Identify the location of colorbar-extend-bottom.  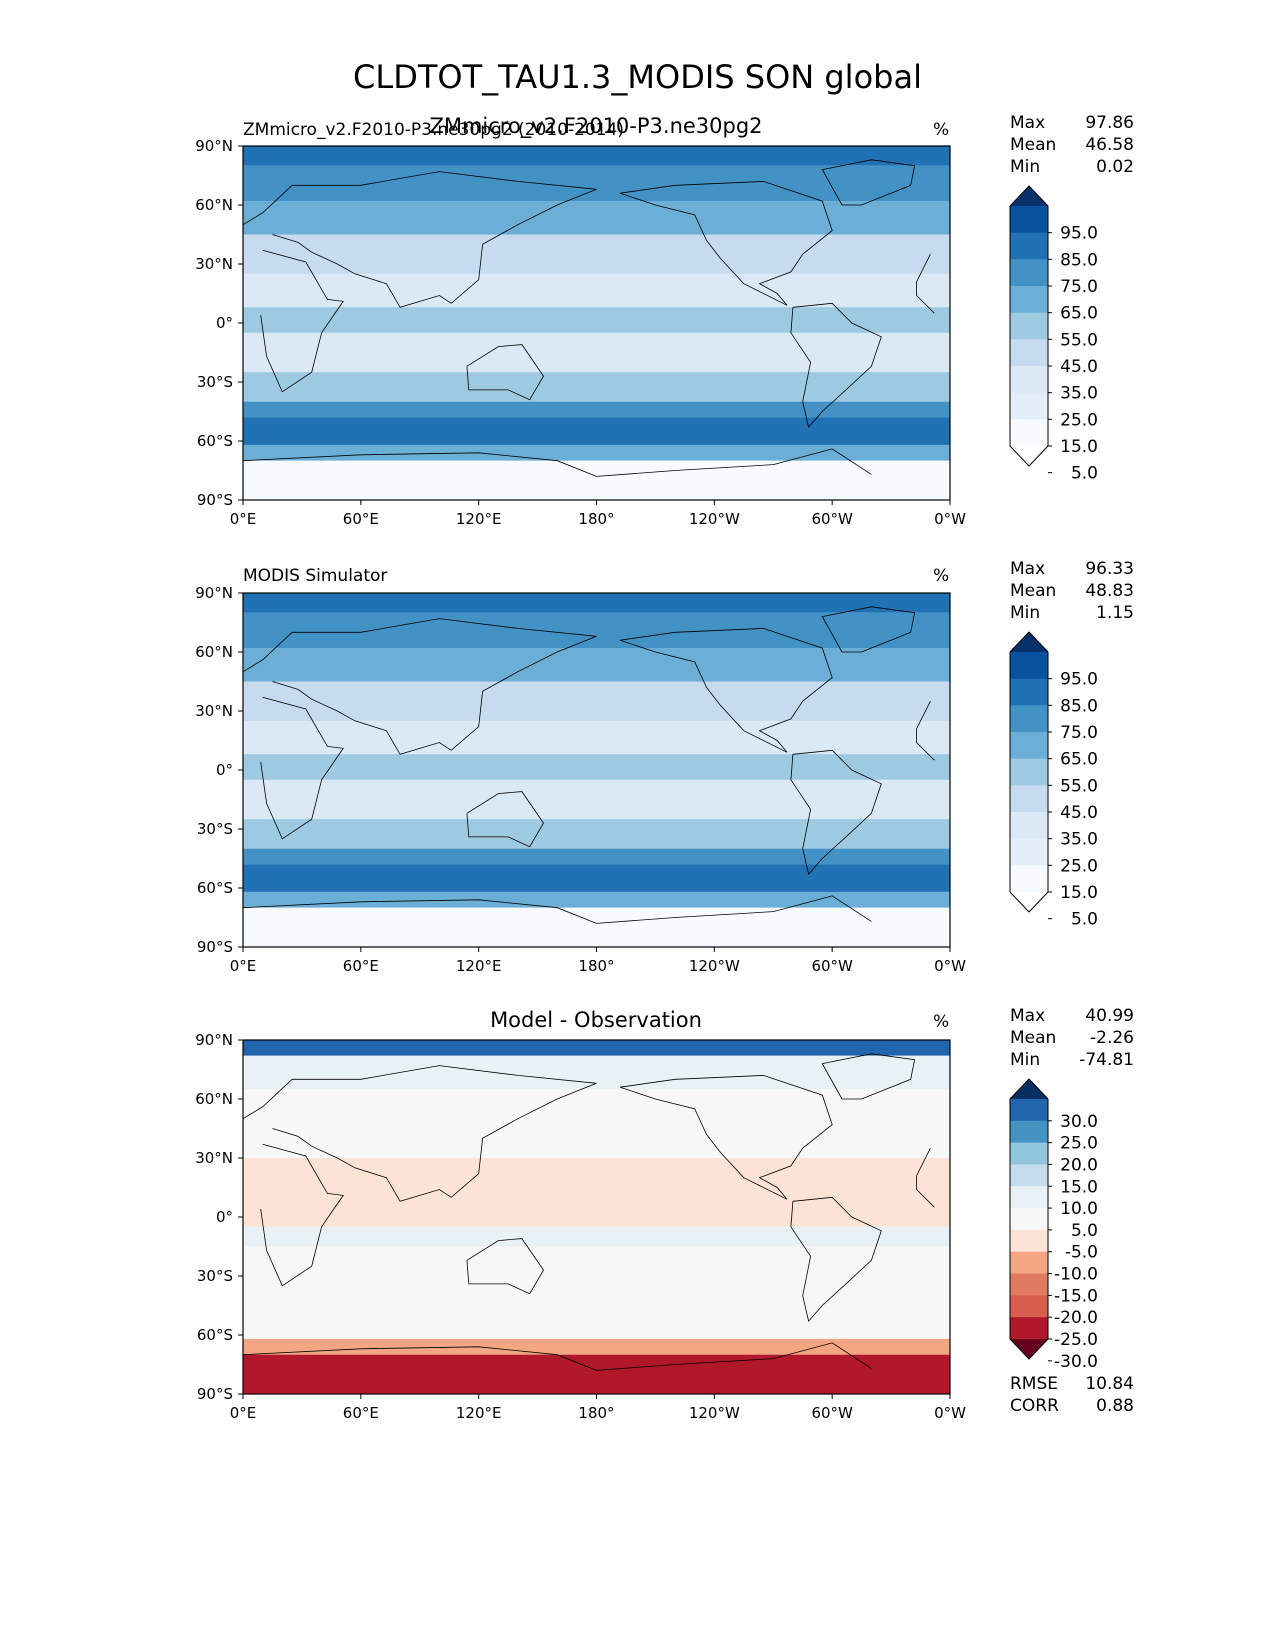
(1029, 1349).